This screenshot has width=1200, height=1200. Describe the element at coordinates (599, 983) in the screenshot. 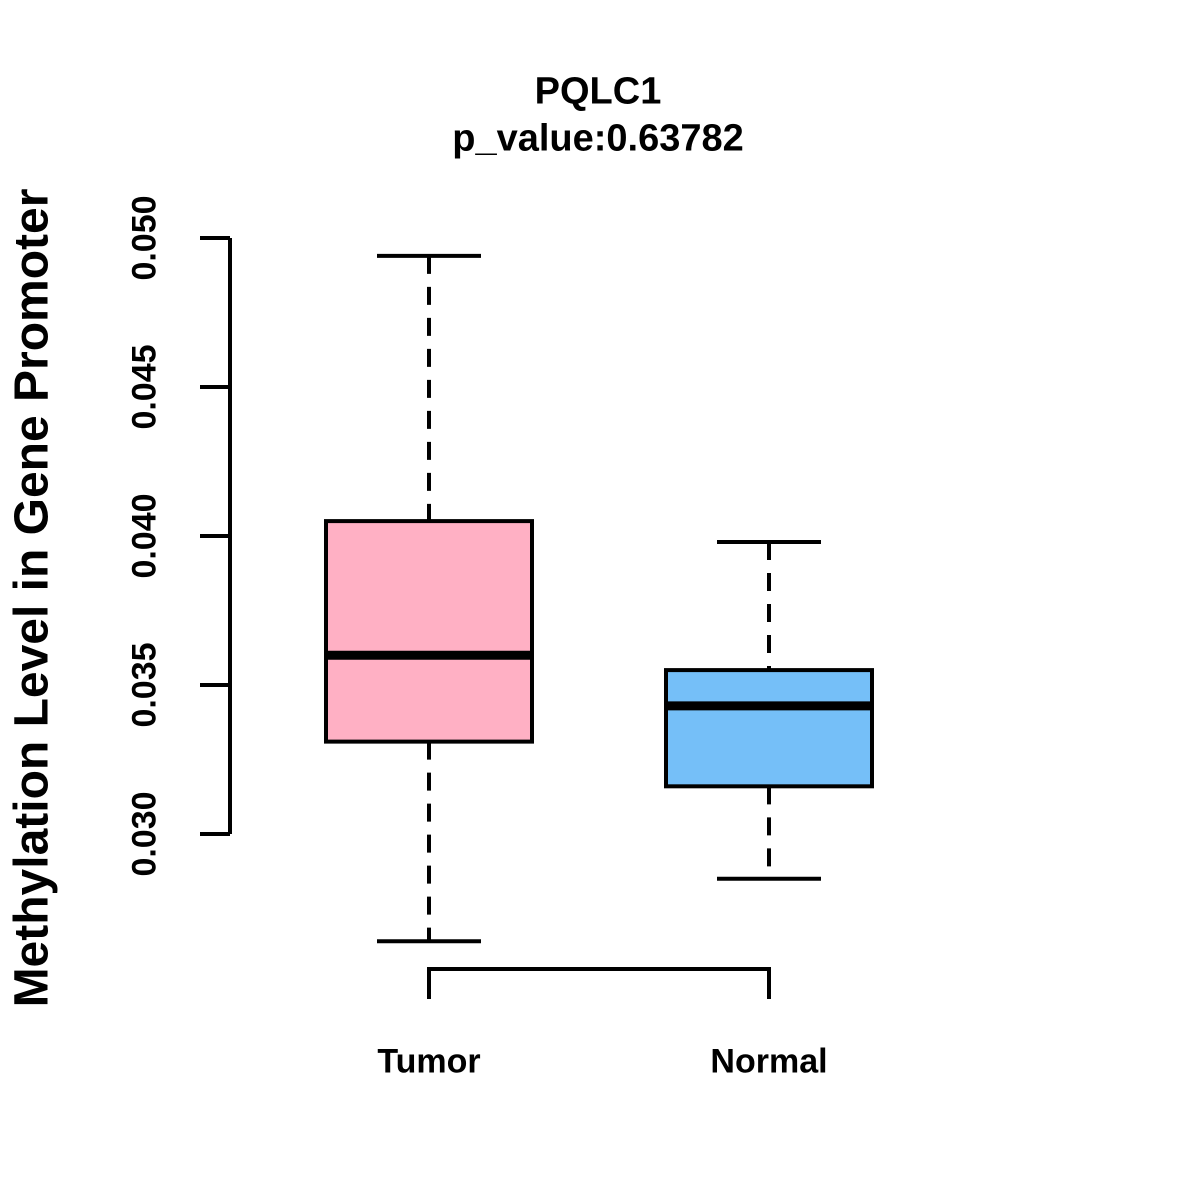

I see `x-axis-bracket` at that location.